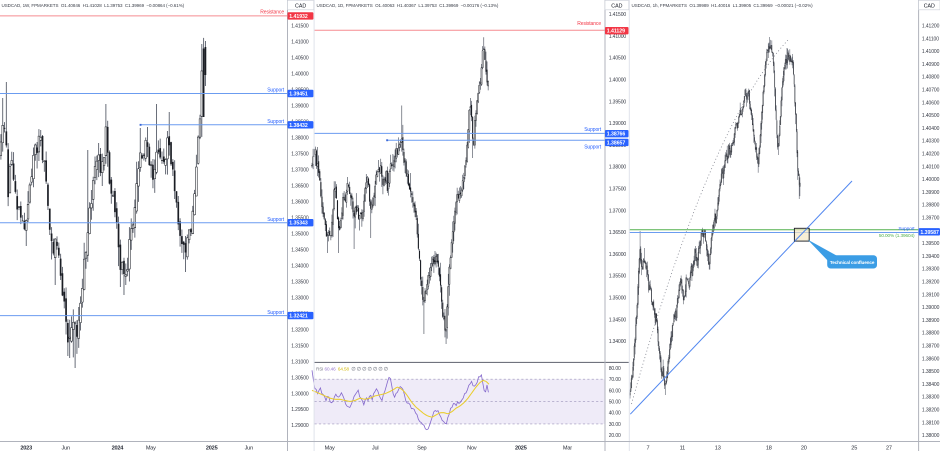 The width and height of the screenshot is (940, 456). Describe the element at coordinates (300, 6) in the screenshot. I see `svg-text: CAD` at that location.